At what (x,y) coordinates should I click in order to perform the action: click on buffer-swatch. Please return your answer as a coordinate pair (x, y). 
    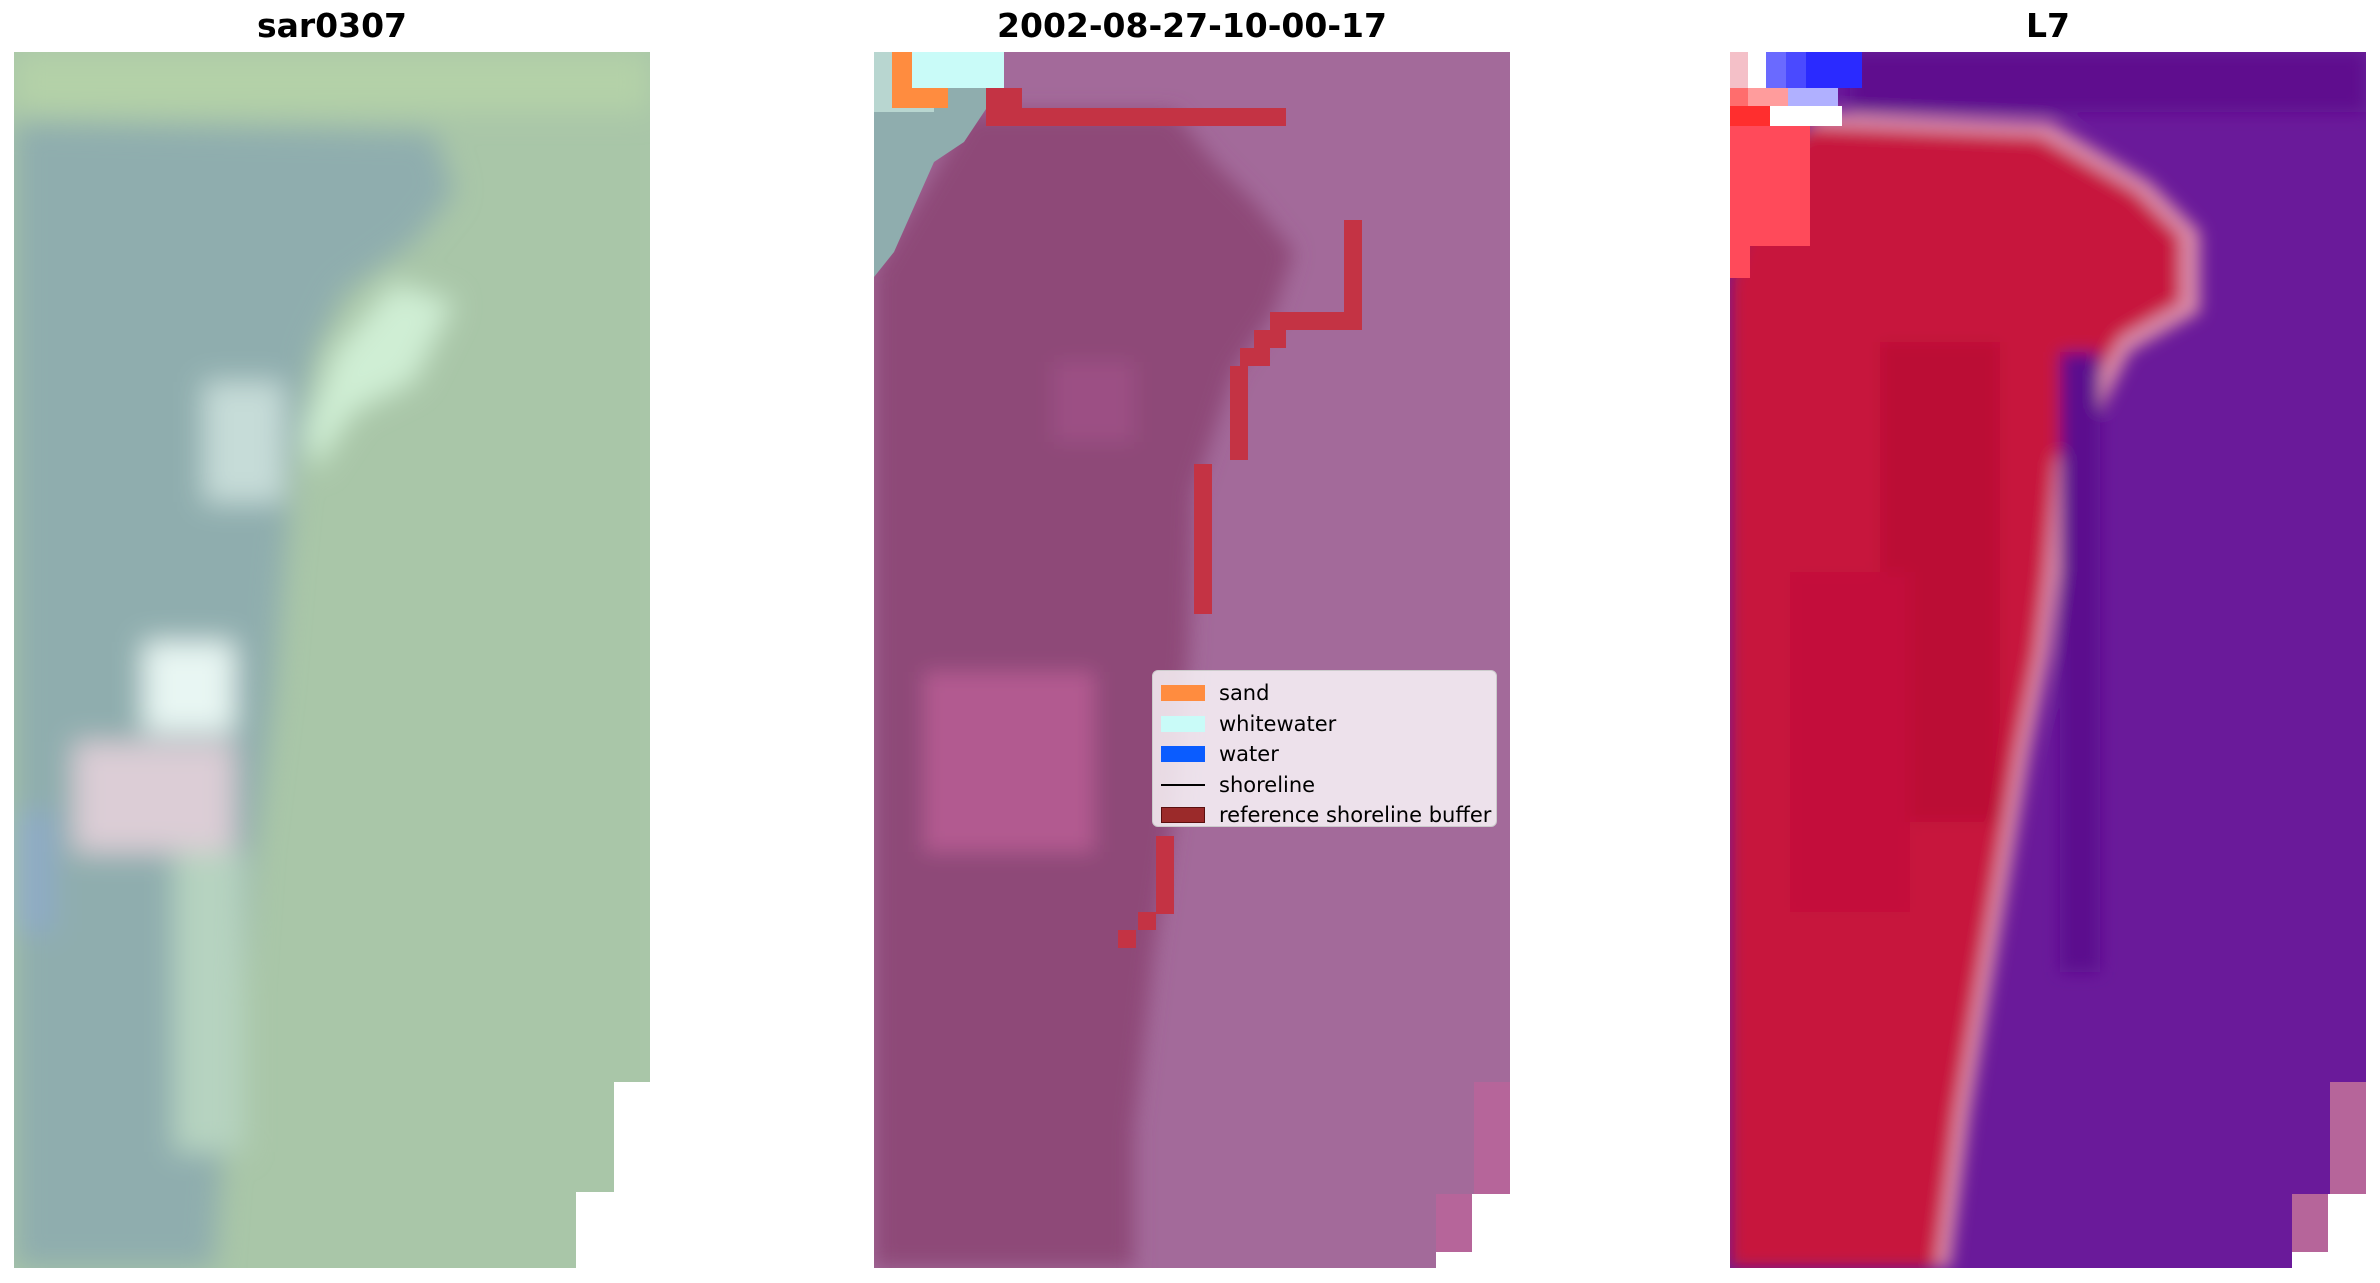
    Looking at the image, I should click on (1183, 815).